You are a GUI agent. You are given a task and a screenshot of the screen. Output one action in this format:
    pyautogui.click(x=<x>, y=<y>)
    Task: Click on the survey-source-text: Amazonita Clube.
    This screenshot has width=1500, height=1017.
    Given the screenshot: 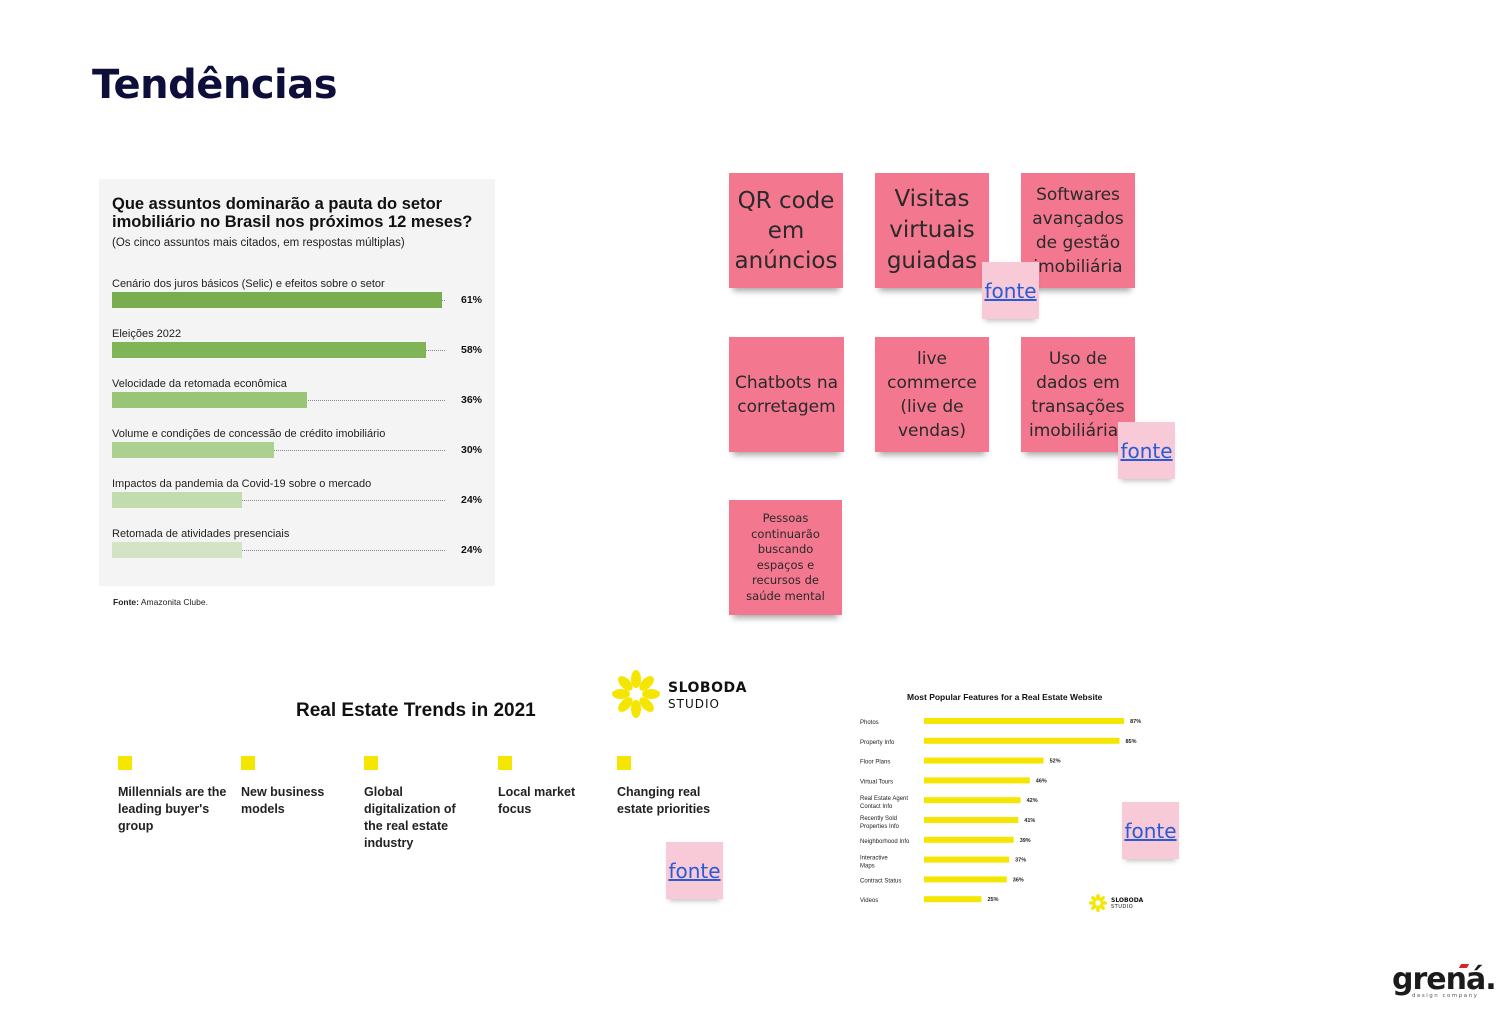 What is the action you would take?
    pyautogui.click(x=174, y=602)
    